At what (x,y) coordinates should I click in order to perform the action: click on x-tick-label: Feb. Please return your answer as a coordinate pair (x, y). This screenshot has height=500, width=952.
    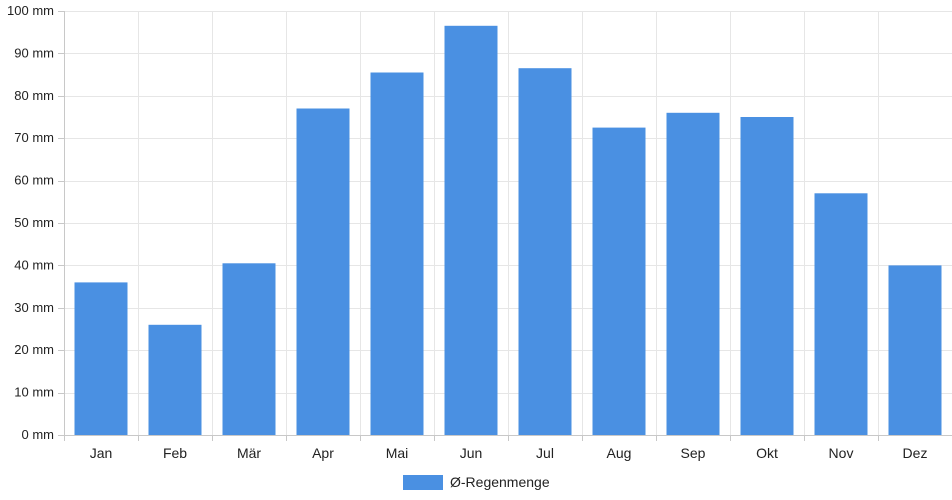
    Looking at the image, I should click on (175, 453).